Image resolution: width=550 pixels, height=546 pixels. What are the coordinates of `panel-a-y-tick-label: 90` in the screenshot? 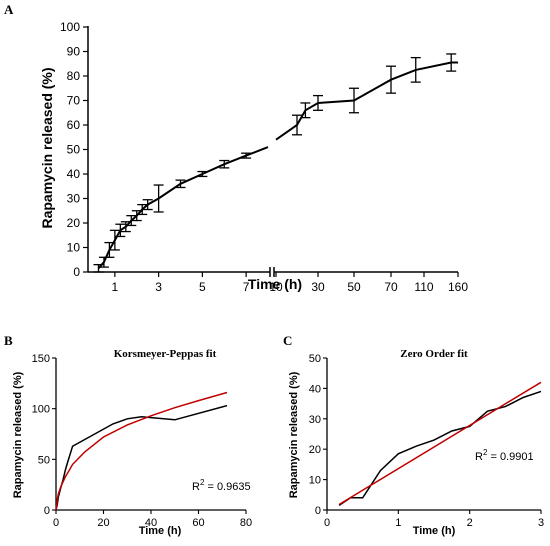 It's located at (74, 52).